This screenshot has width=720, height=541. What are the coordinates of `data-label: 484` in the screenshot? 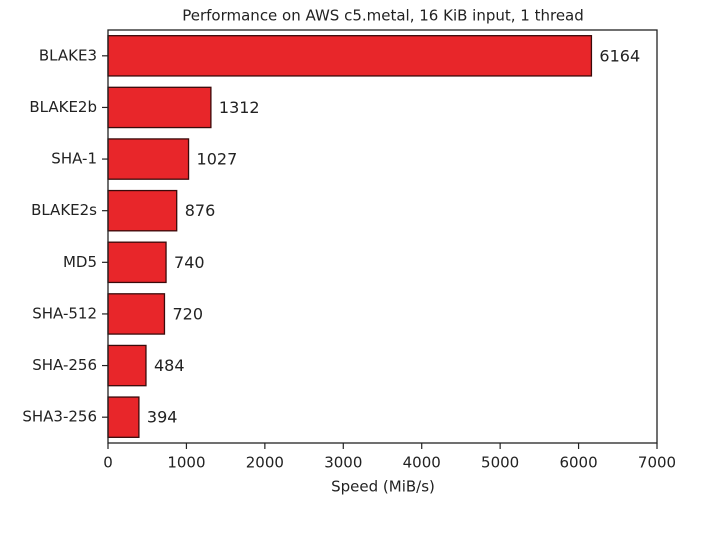 It's located at (169, 365).